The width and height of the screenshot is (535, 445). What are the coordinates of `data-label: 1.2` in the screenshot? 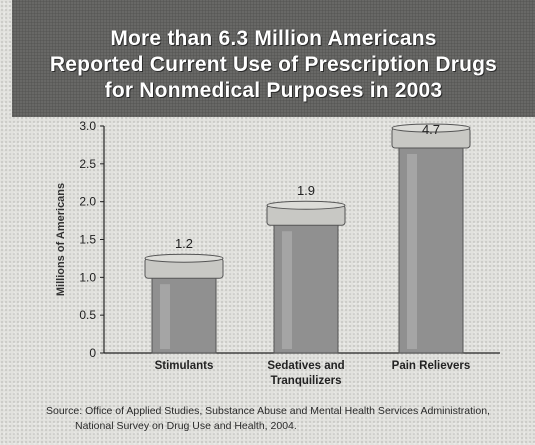 It's located at (184, 243).